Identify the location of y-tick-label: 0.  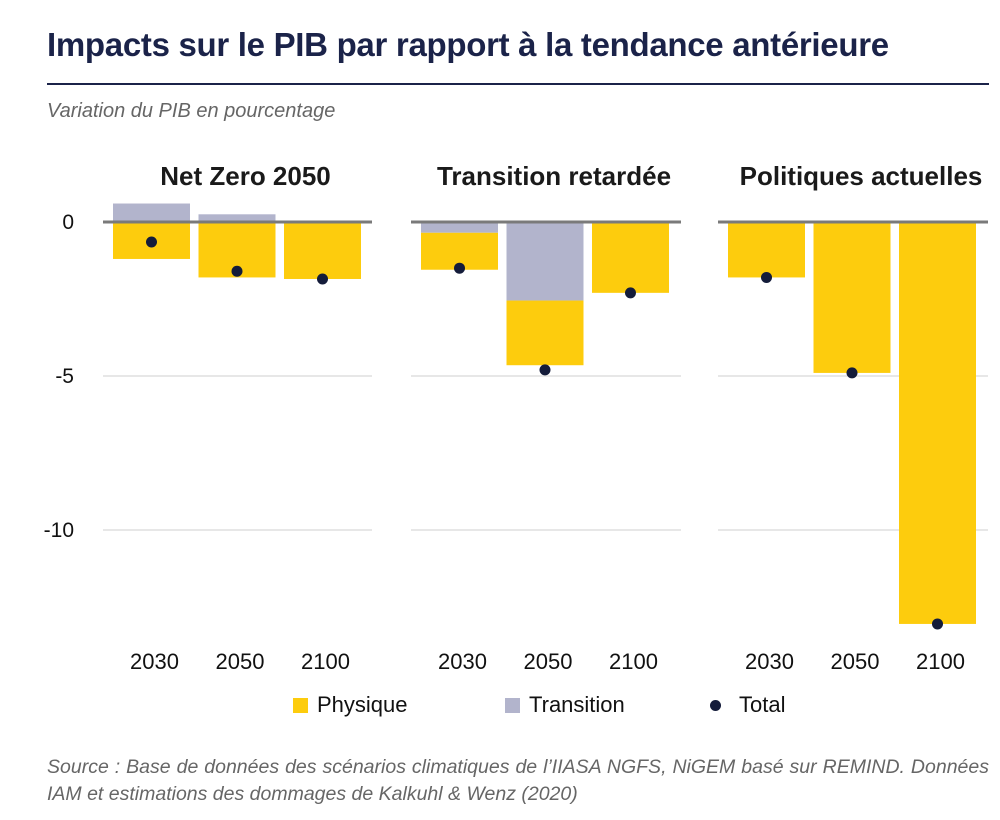
(68, 222).